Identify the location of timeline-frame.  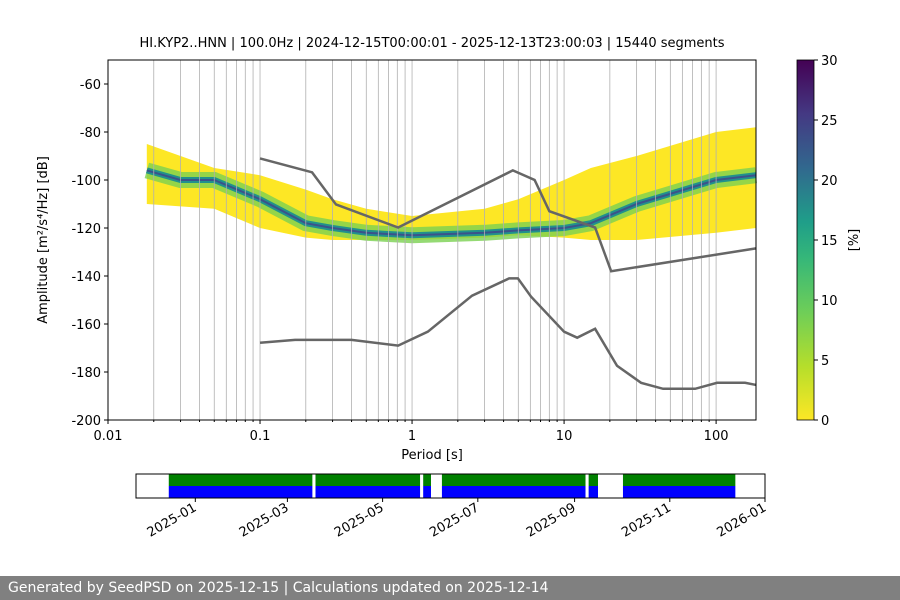
(450, 486).